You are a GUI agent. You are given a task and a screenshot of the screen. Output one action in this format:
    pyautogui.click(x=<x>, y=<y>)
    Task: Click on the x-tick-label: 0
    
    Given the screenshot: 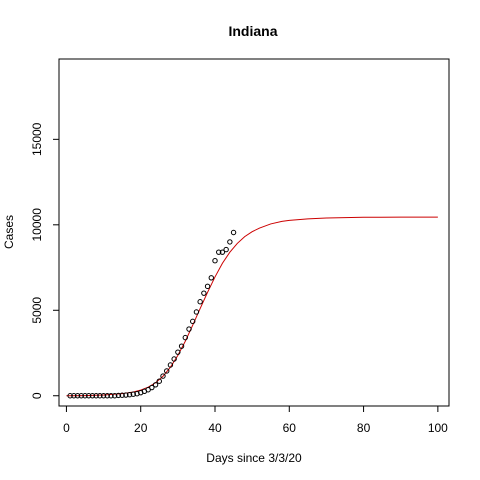 What is the action you would take?
    pyautogui.click(x=66, y=428)
    